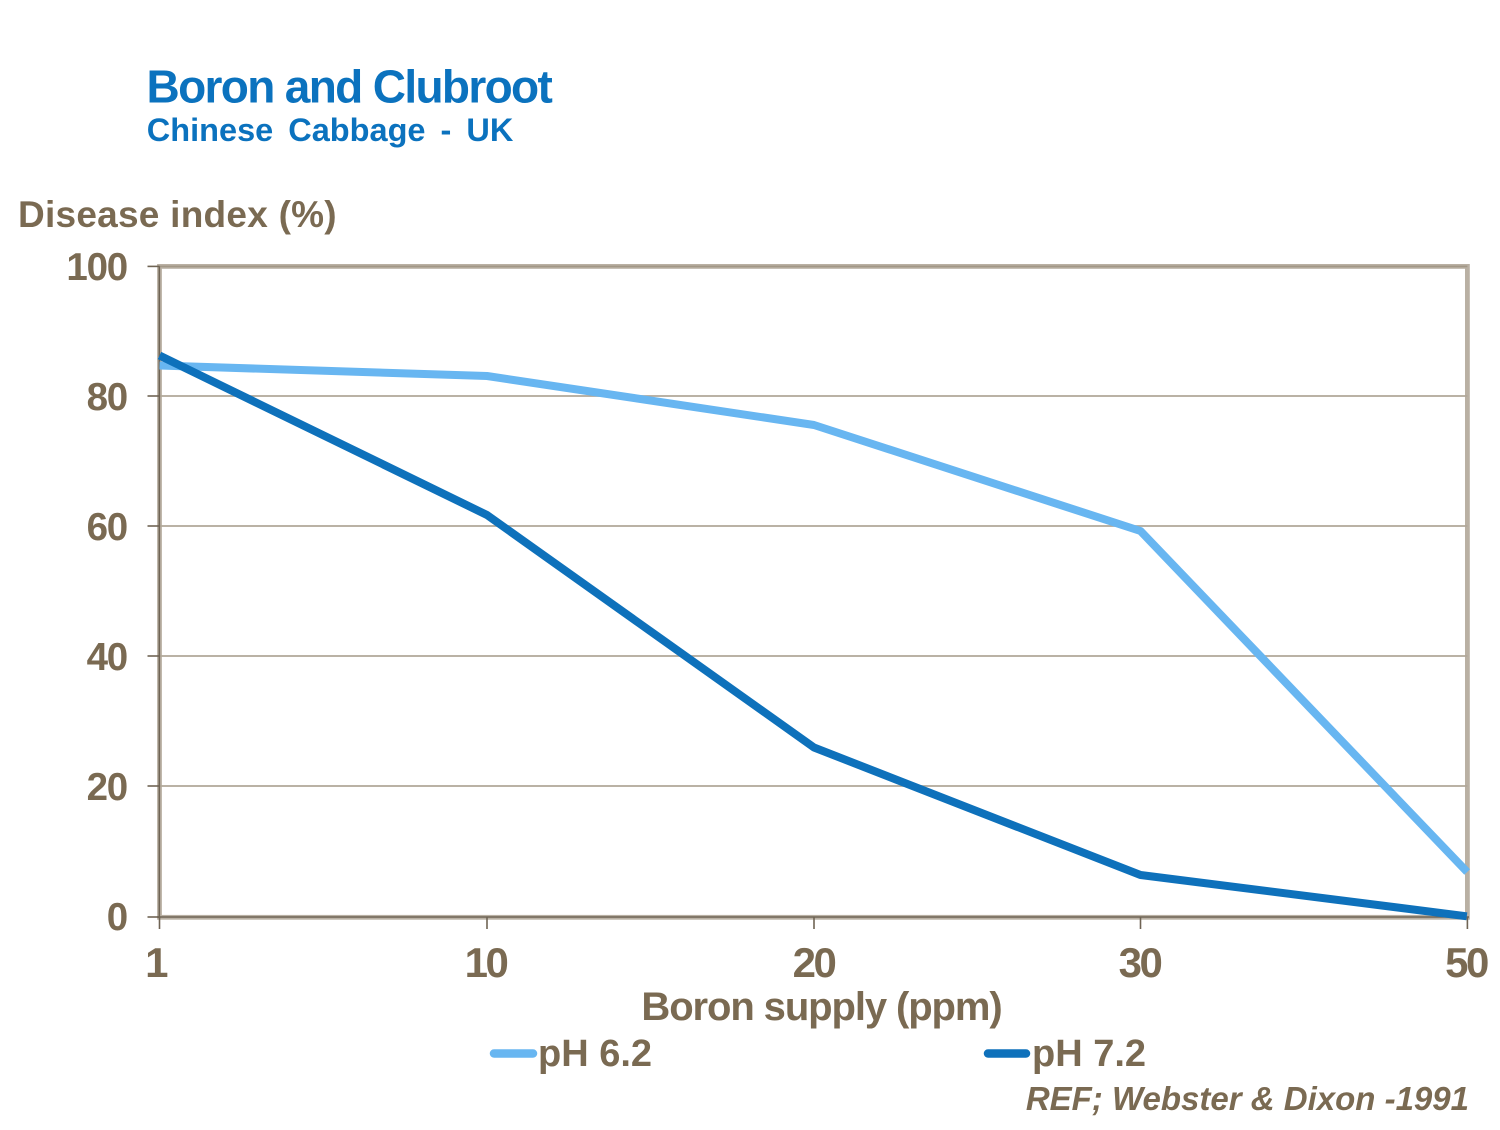 The height and width of the screenshot is (1130, 1500). What do you see at coordinates (595, 1054) in the screenshot?
I see `svg-text: pH 6.2` at bounding box center [595, 1054].